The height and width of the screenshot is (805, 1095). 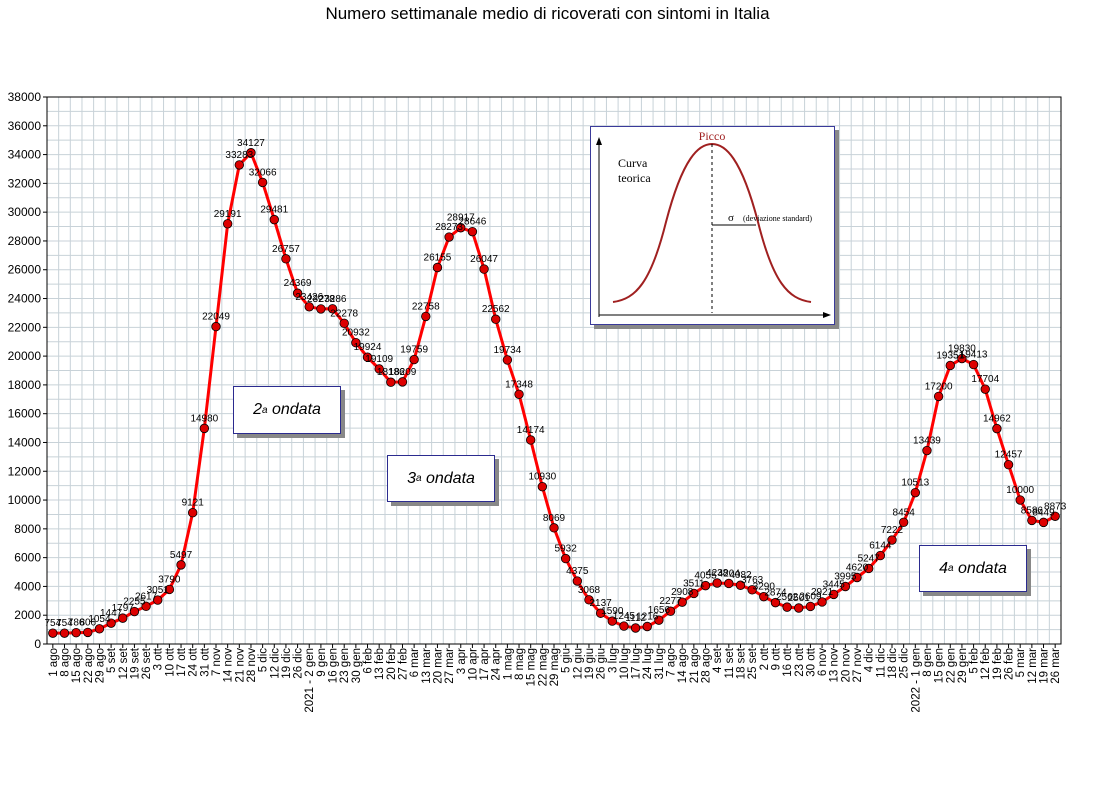 What do you see at coordinates (729, 573) in the screenshot?
I see `data-label: 4204` at bounding box center [729, 573].